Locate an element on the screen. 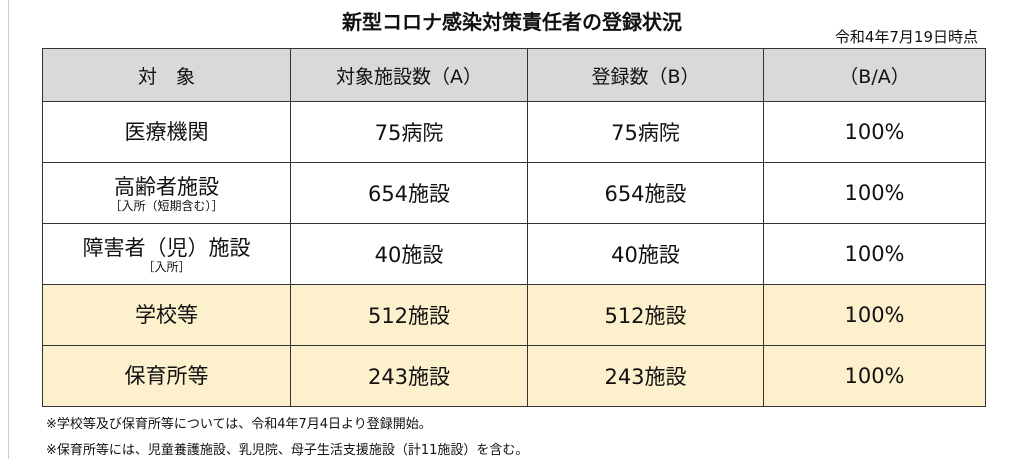 This screenshot has width=1024, height=464. note: ※保育所等には、児童養護施設、乳児院、母子生活支援施設（計11施設）を含む。 is located at coordinates (287, 450).